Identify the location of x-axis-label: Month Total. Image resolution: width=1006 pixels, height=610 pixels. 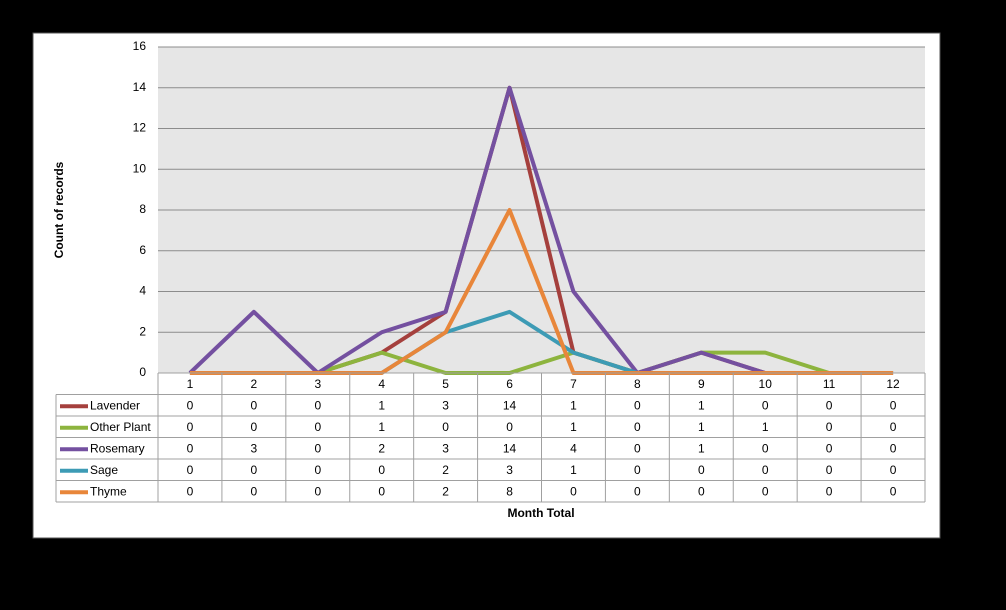
(540, 513).